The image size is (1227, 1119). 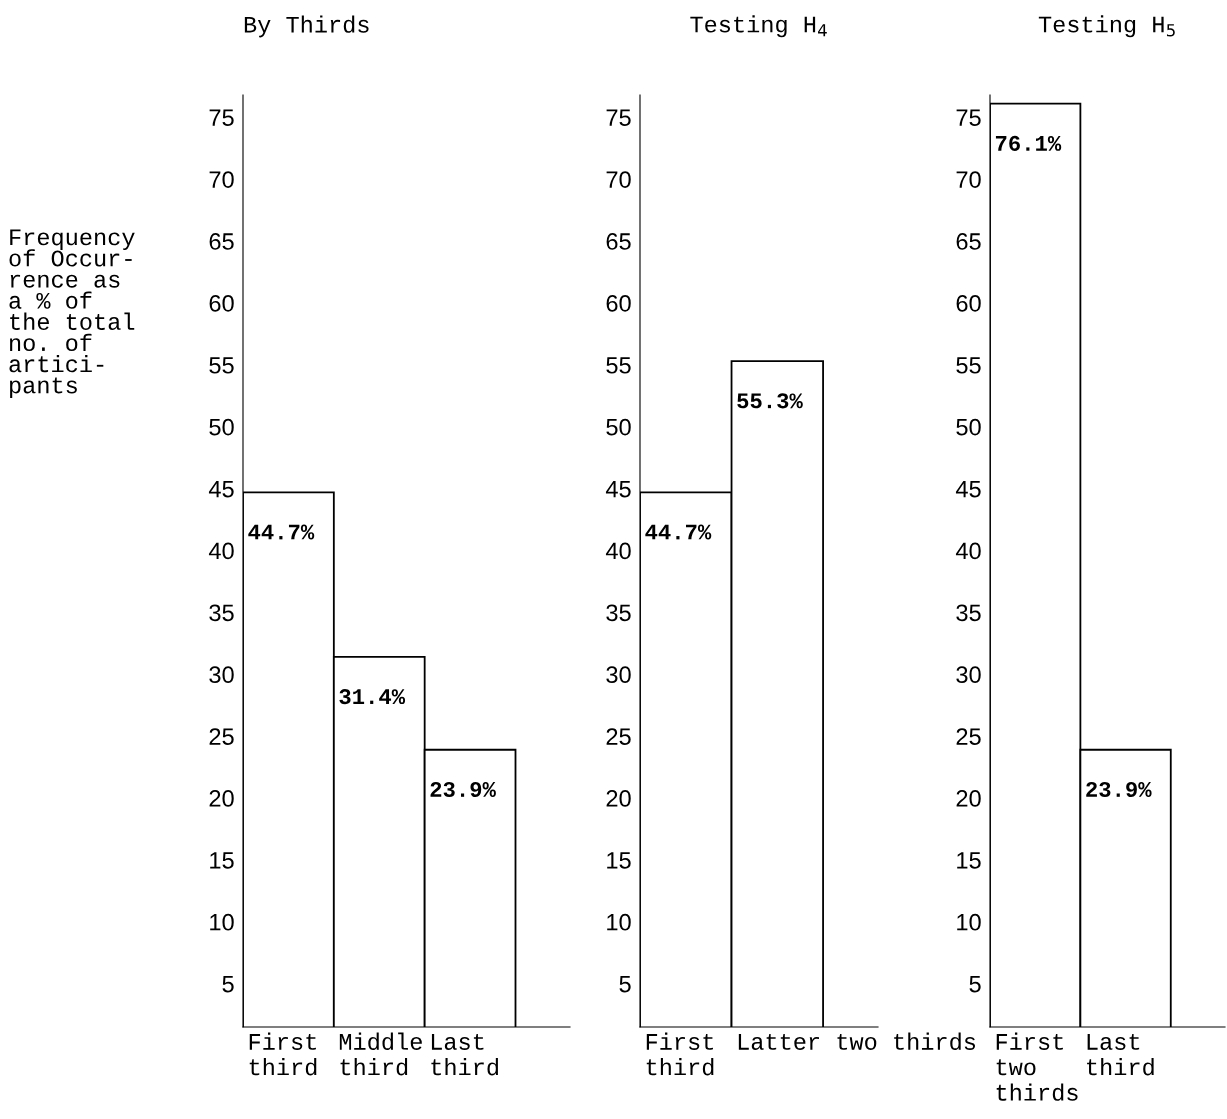 What do you see at coordinates (857, 1041) in the screenshot?
I see `x-tick-label: Latter two thirds` at bounding box center [857, 1041].